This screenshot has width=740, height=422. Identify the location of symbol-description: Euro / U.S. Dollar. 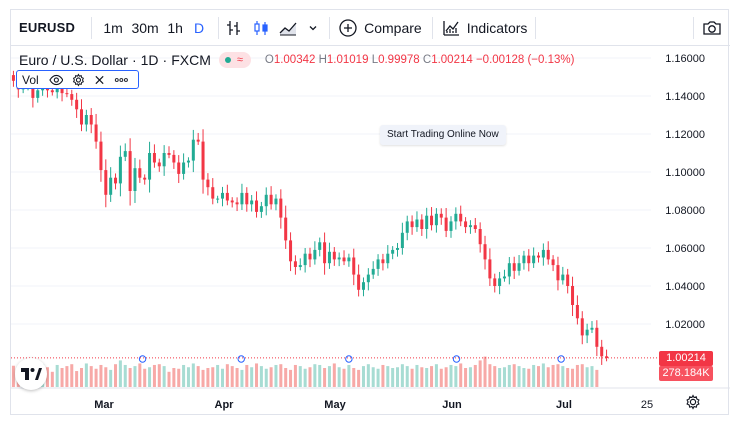
(73, 60).